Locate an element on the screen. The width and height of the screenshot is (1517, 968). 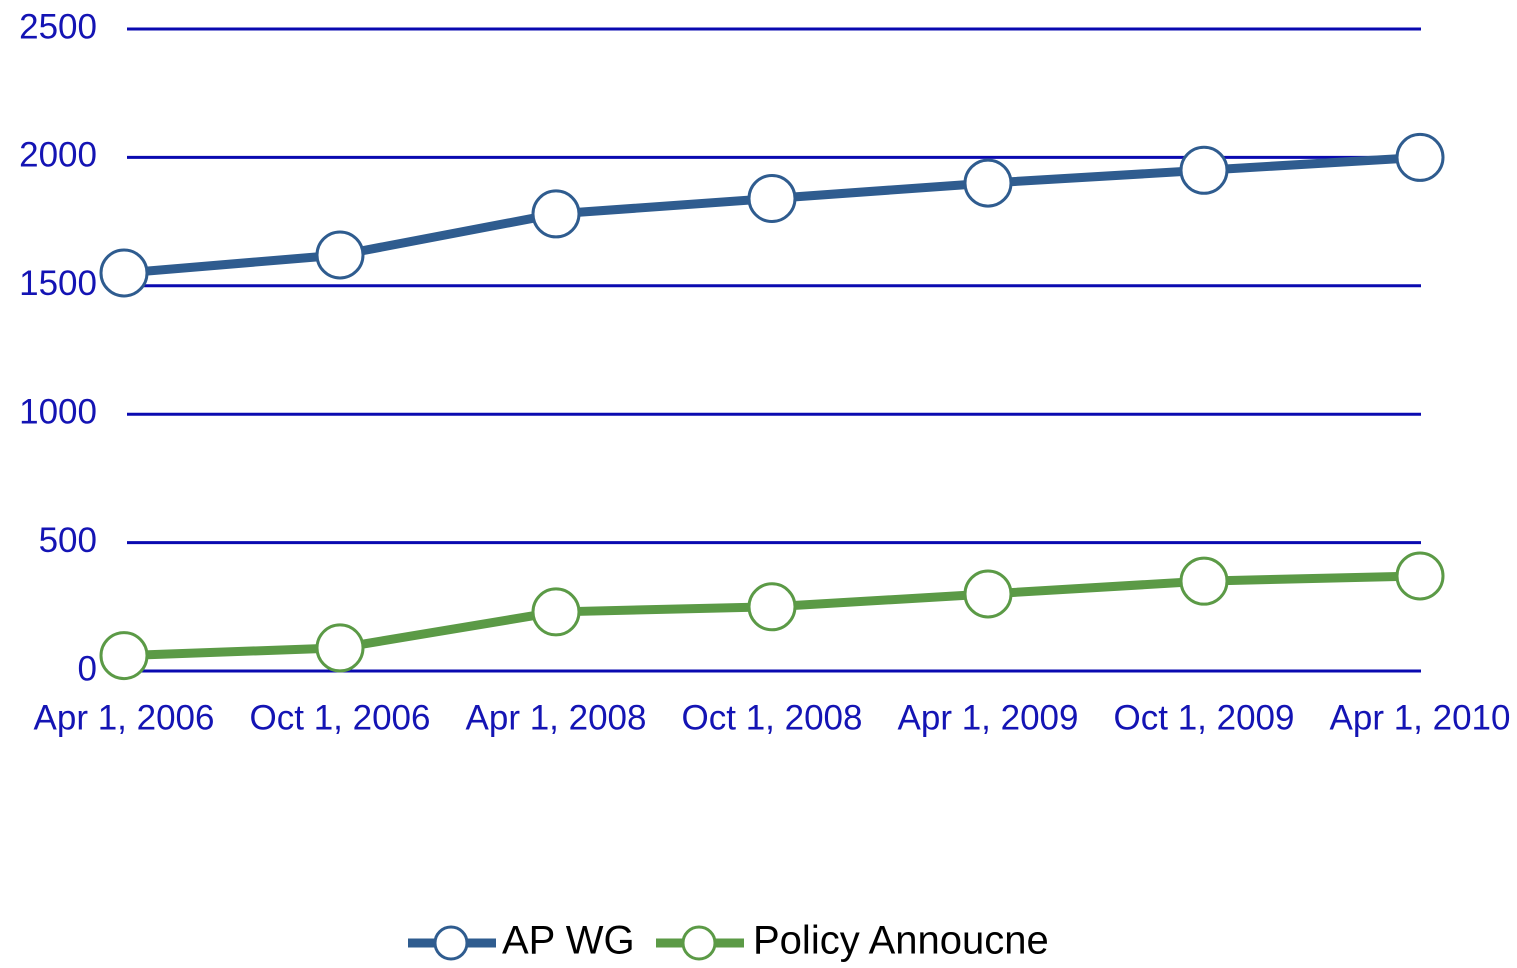
y-tick-label: 1000 is located at coordinates (58, 411).